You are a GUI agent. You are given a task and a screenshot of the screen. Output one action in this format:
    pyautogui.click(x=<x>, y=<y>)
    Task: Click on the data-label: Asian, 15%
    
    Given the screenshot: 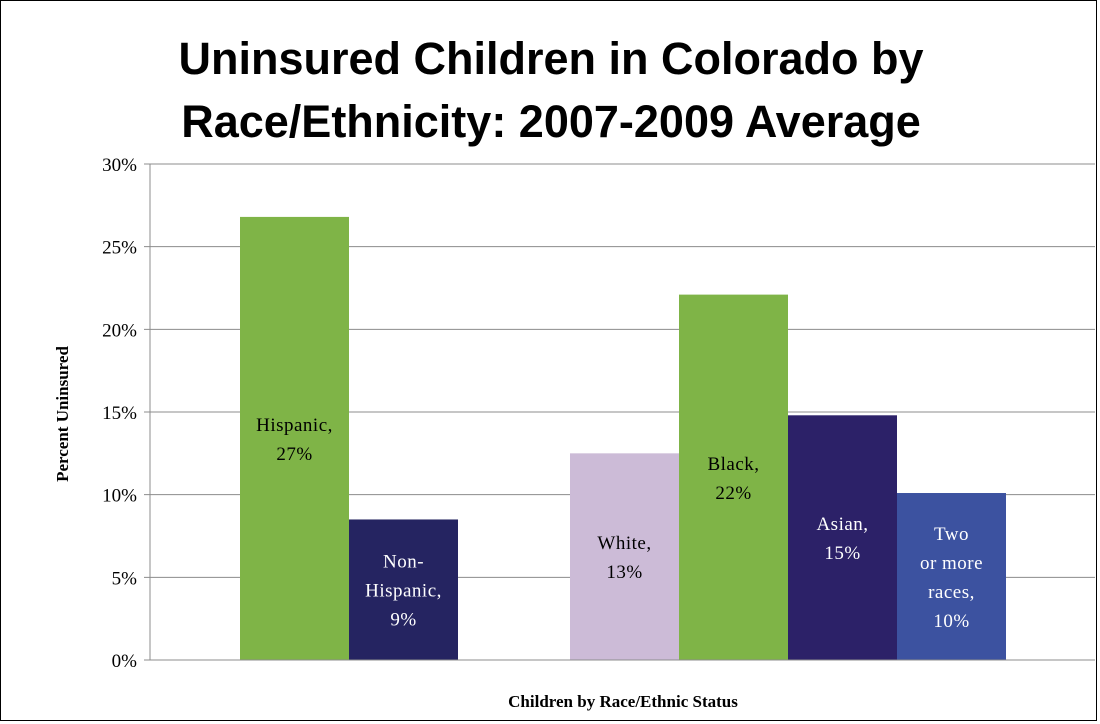 What is the action you would take?
    pyautogui.click(x=842, y=539)
    